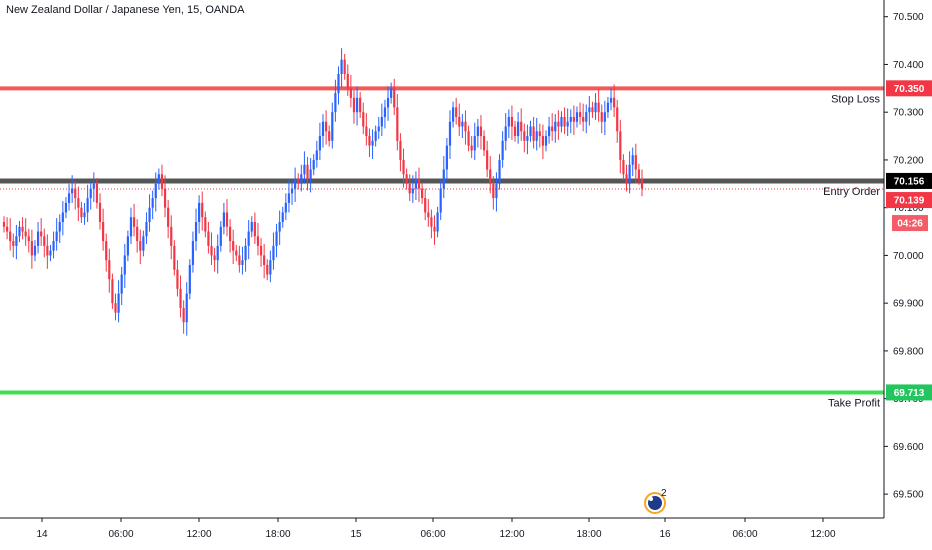 This screenshot has height=550, width=932. What do you see at coordinates (909, 181) in the screenshot?
I see `badge-entry-order-text: 70.156` at bounding box center [909, 181].